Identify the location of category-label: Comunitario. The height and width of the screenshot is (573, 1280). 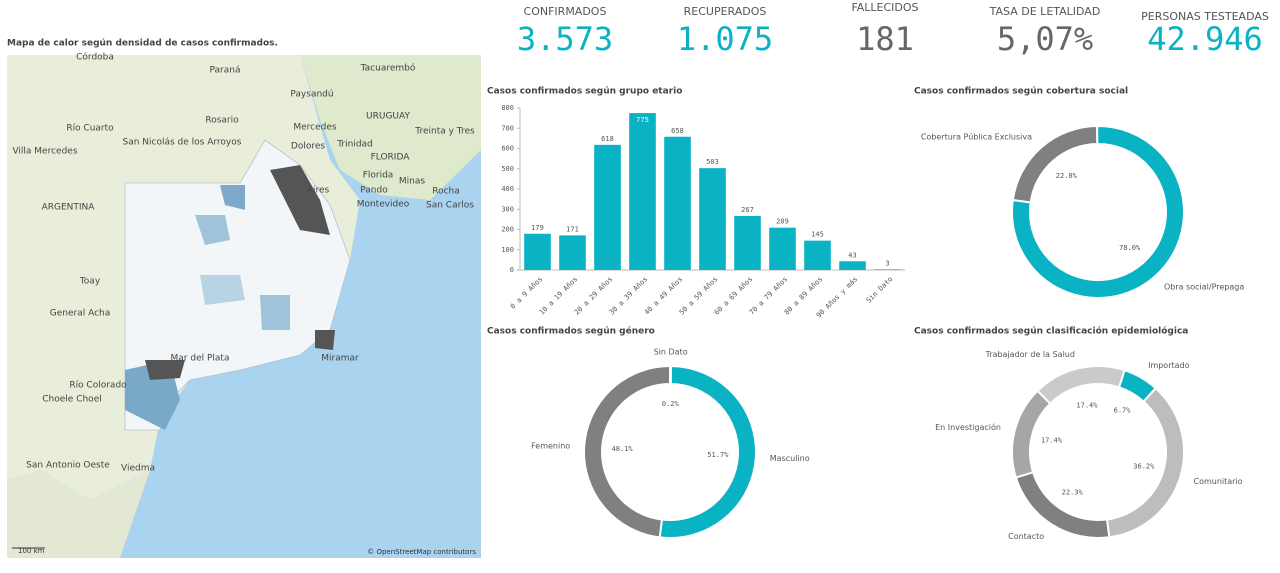
(1217, 481).